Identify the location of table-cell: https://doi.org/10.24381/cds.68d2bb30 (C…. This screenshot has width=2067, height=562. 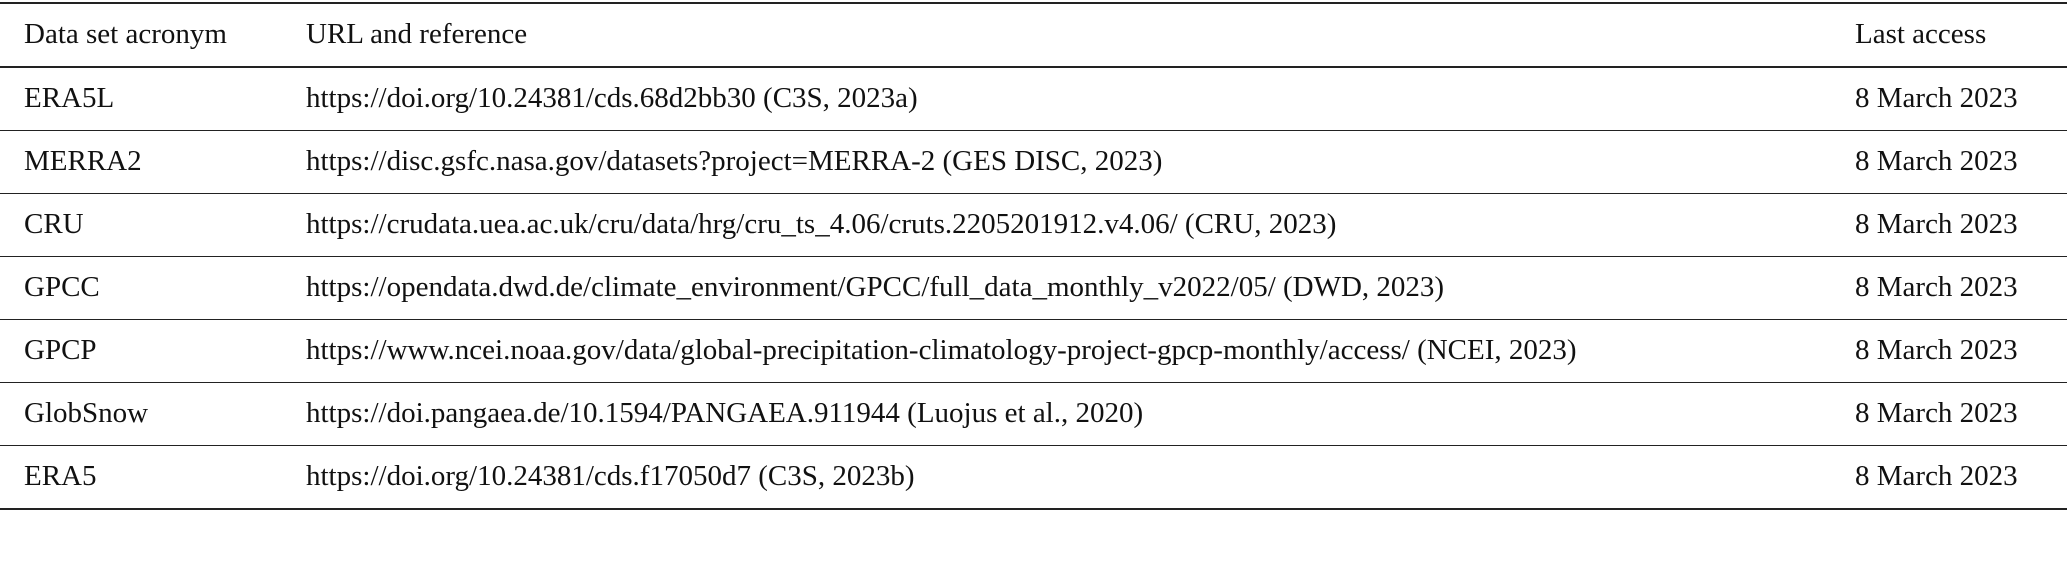
(1080, 99).